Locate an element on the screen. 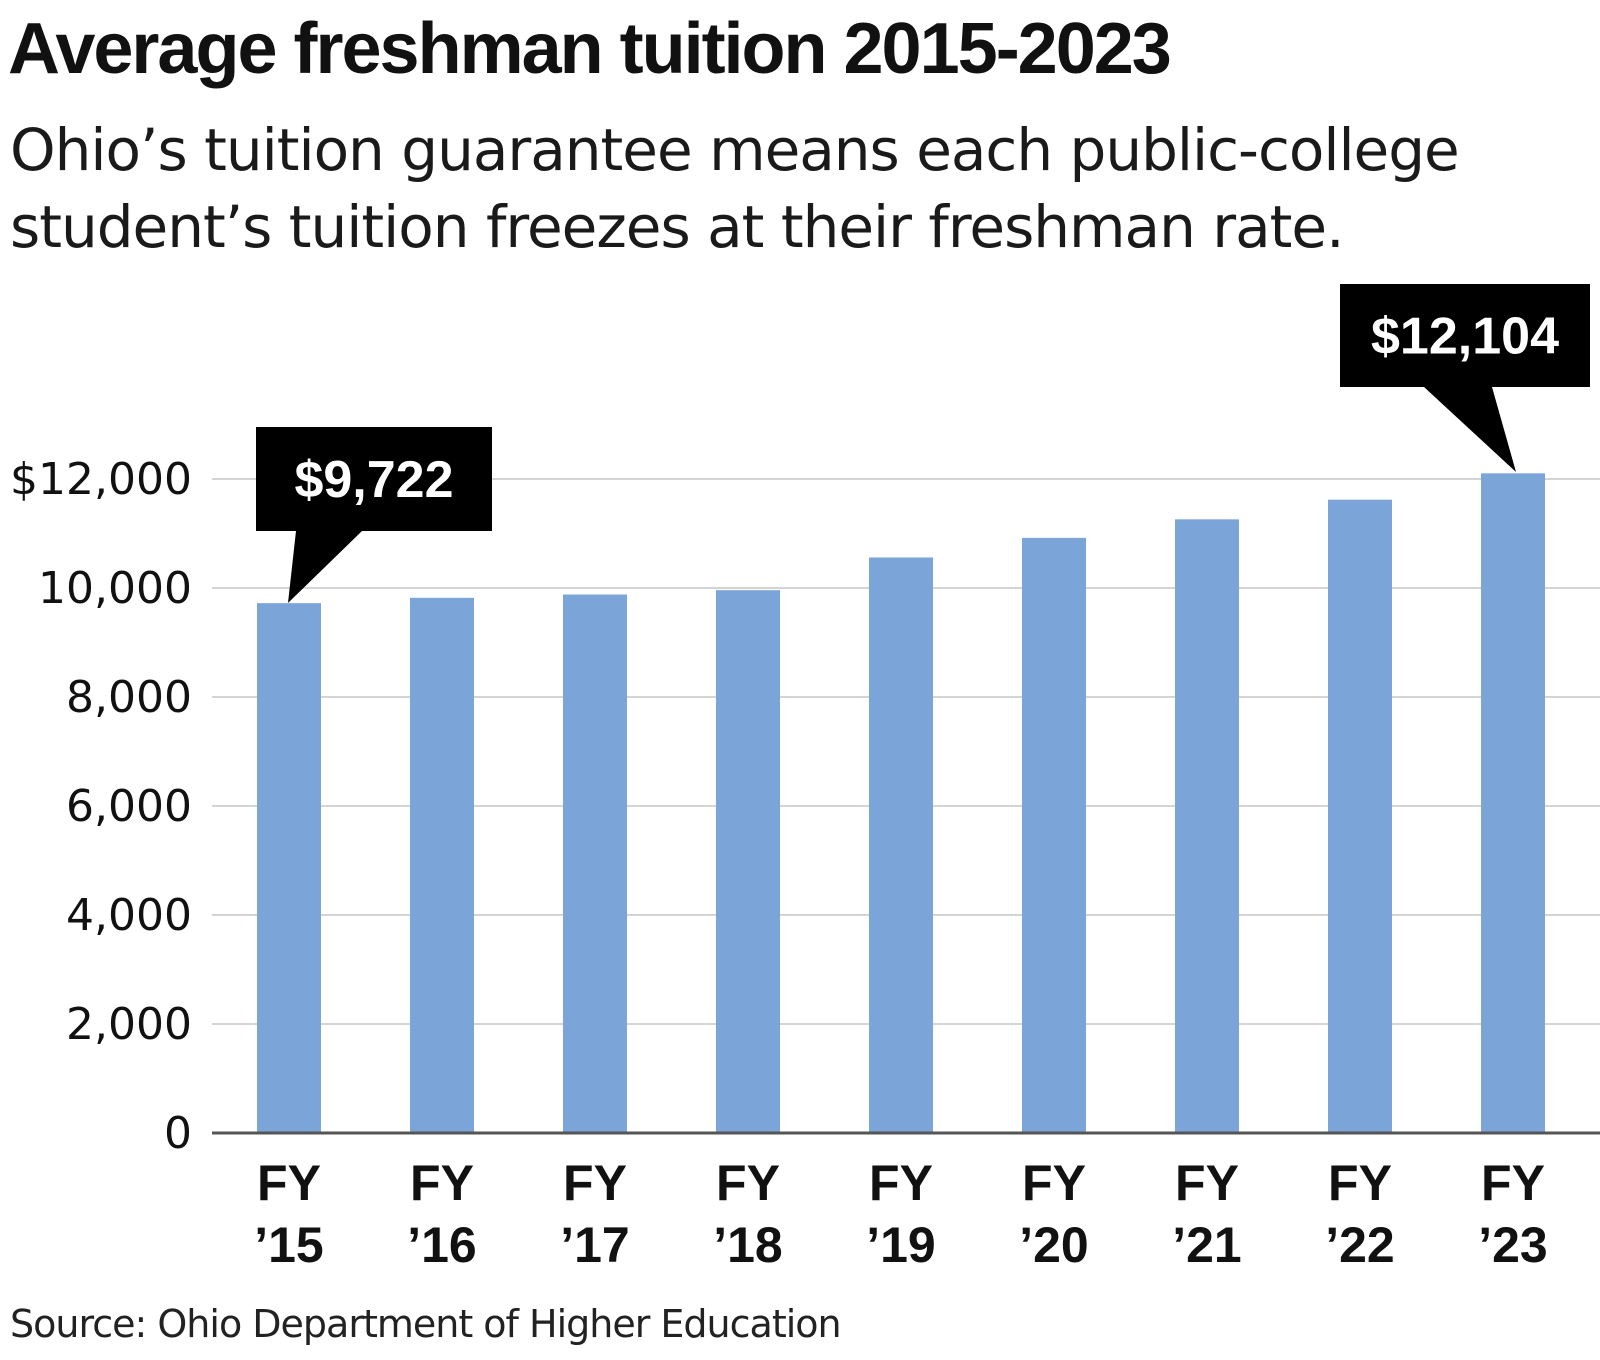  x-tick-label: FY ’20 is located at coordinates (1054, 1214).